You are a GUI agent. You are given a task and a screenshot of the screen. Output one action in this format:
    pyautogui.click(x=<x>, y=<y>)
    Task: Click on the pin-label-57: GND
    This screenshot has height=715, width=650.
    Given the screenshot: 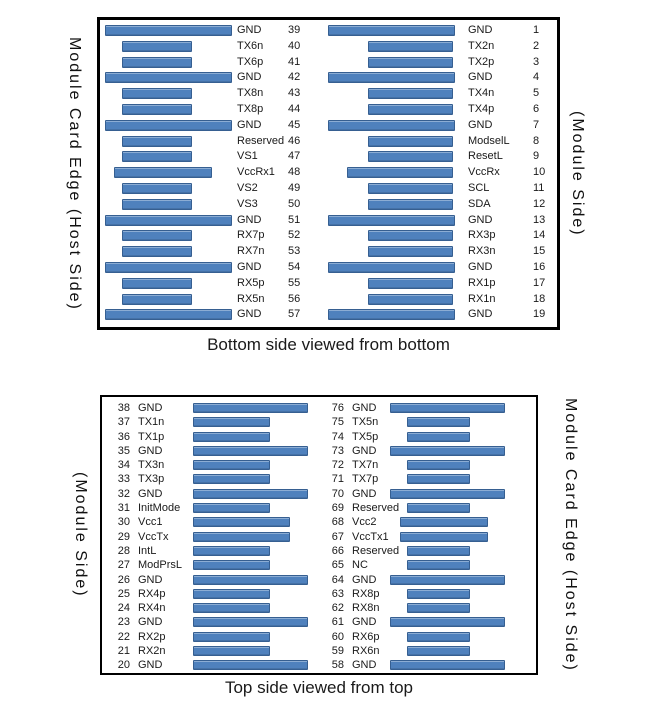 What is the action you would take?
    pyautogui.click(x=249, y=314)
    